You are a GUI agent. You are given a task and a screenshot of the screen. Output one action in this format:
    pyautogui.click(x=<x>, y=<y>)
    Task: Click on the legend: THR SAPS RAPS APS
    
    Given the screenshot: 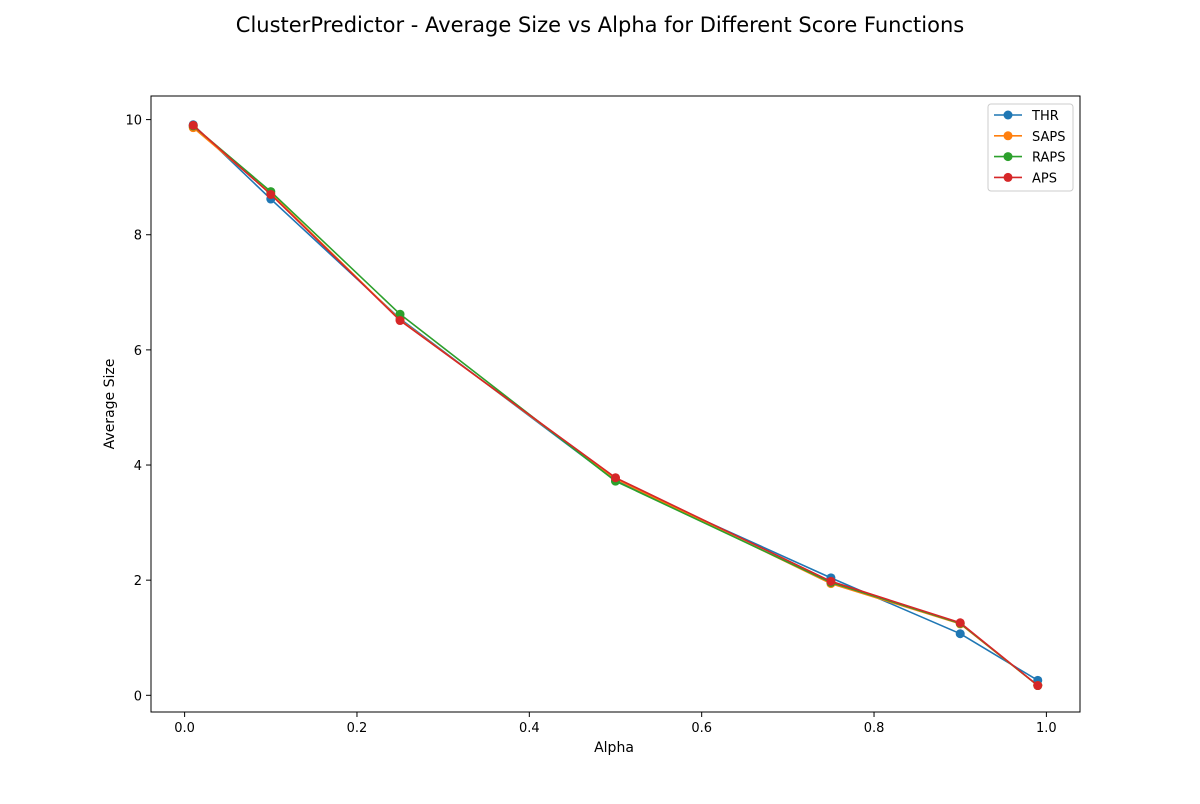 What is the action you would take?
    pyautogui.click(x=1030, y=147)
    